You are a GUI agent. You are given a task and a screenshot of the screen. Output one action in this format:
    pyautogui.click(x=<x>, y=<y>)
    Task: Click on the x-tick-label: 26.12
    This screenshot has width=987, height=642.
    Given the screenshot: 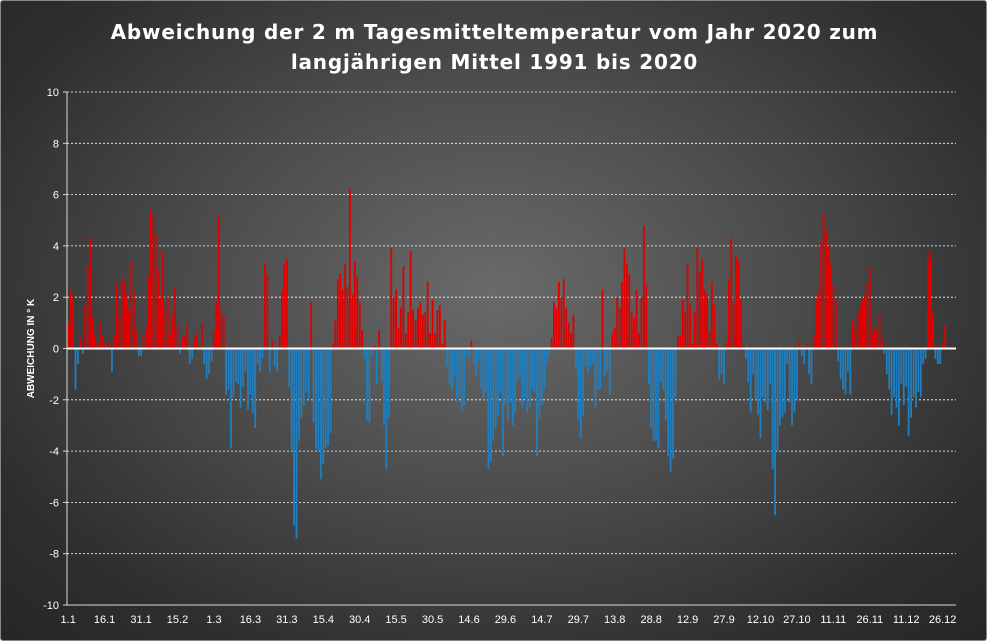 What is the action you would take?
    pyautogui.click(x=943, y=620)
    